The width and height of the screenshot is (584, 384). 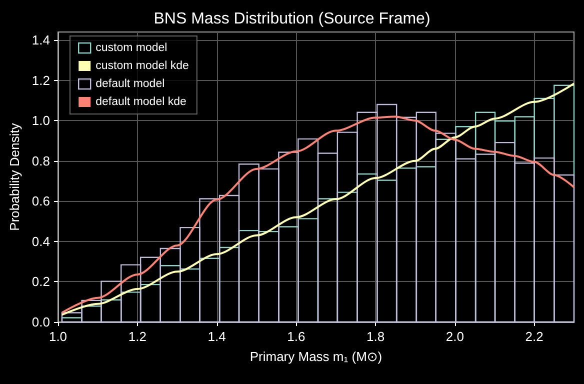 I want to click on legend-label: custom model kde, so click(x=142, y=66).